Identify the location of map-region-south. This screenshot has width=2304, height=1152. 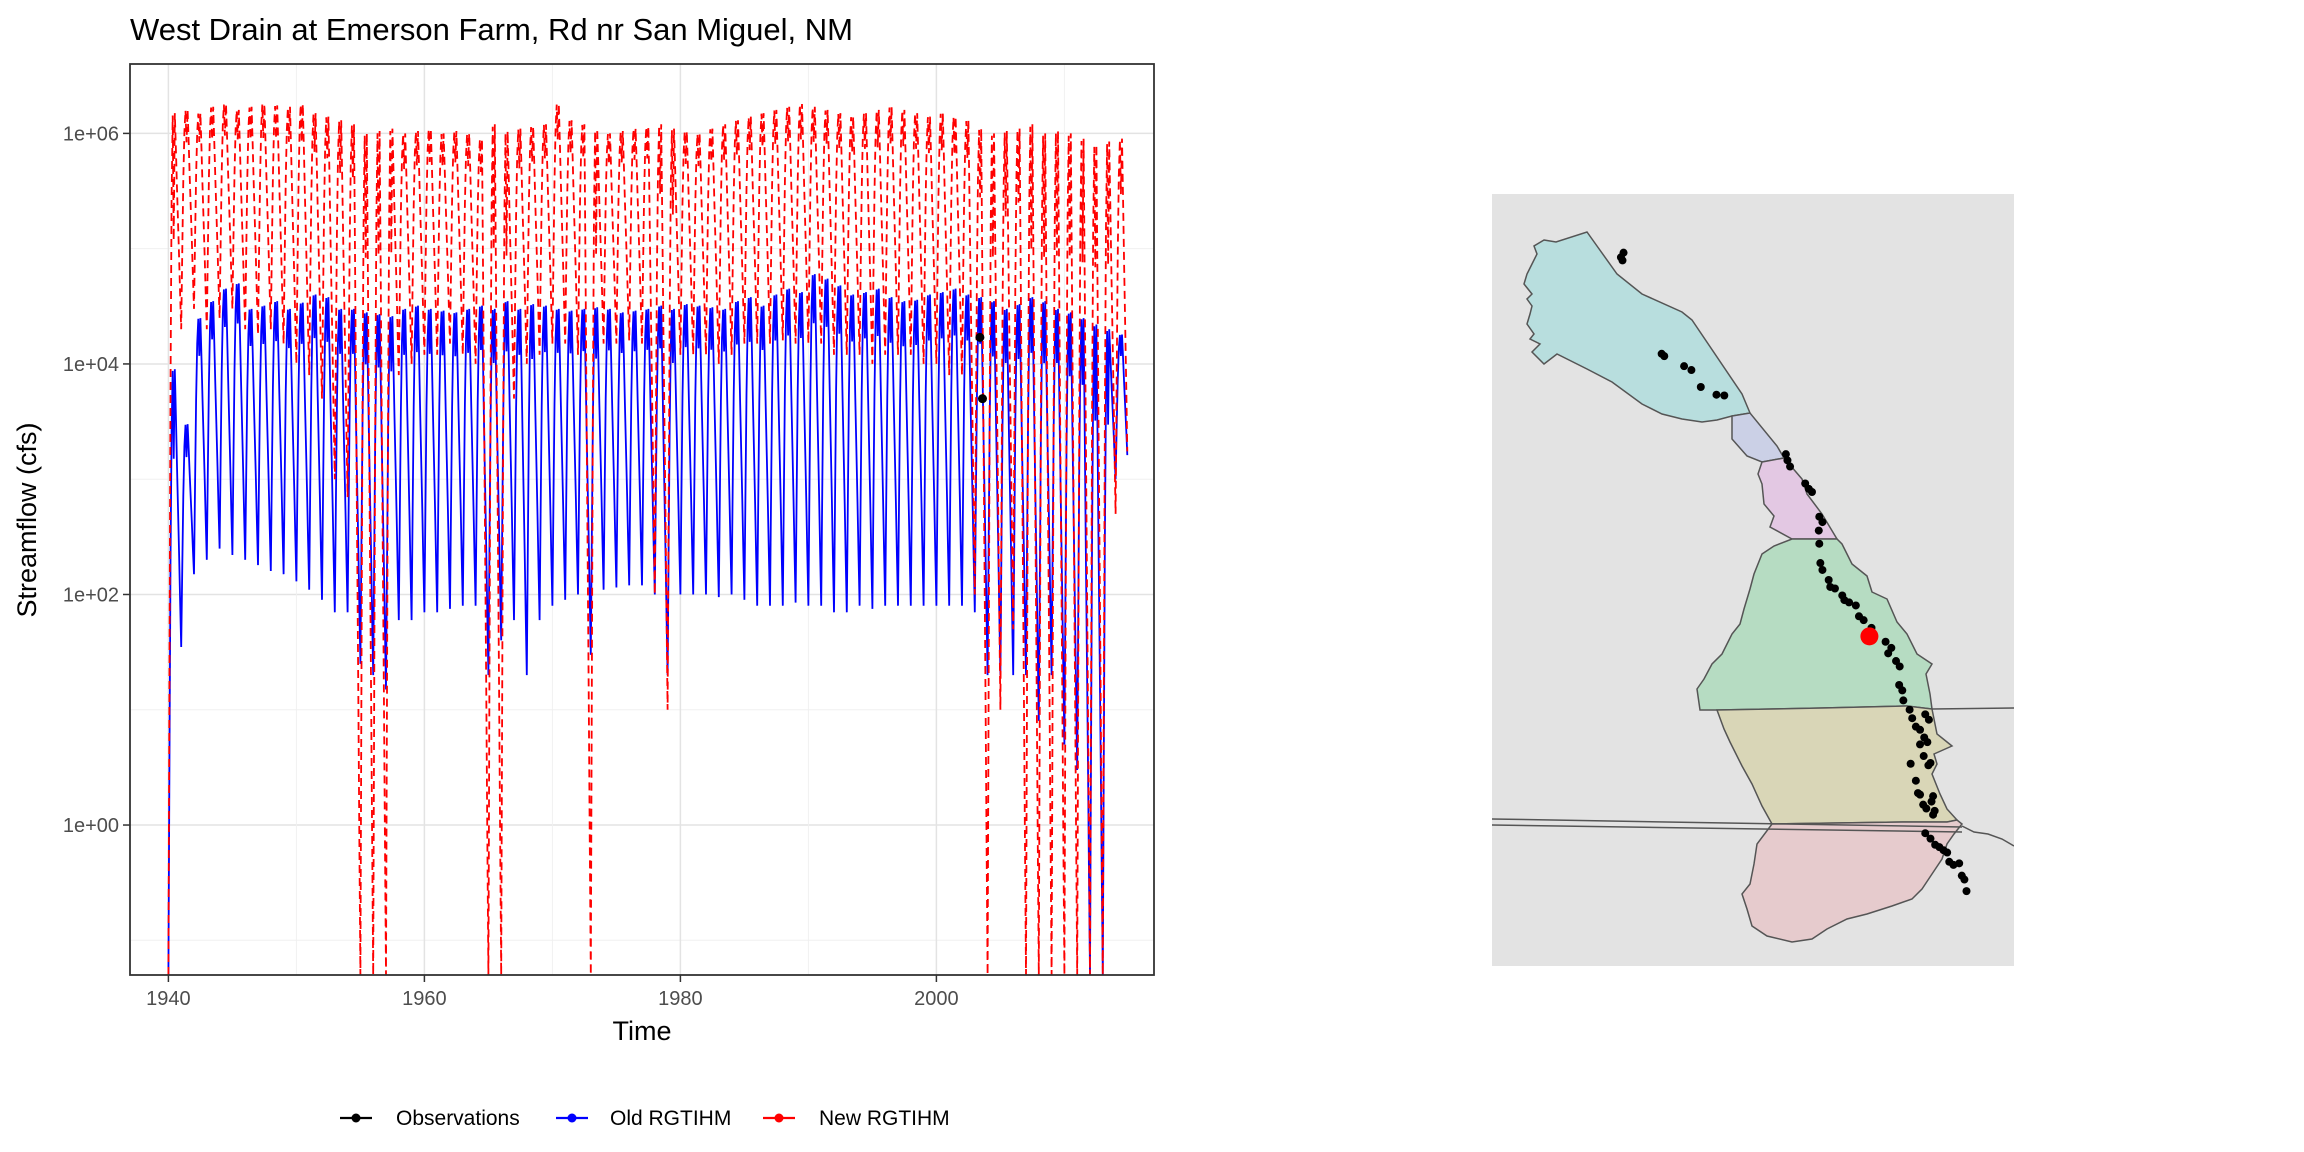
(1852, 881).